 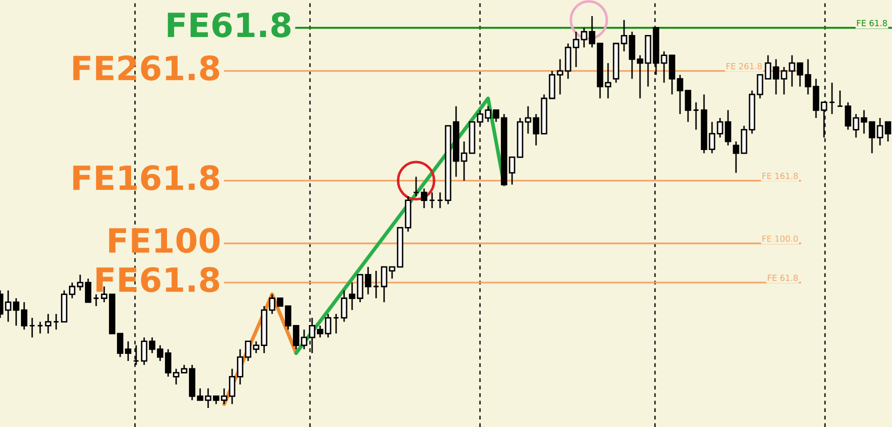 What do you see at coordinates (146, 177) in the screenshot?
I see `ref-line-label: FE161.8` at bounding box center [146, 177].